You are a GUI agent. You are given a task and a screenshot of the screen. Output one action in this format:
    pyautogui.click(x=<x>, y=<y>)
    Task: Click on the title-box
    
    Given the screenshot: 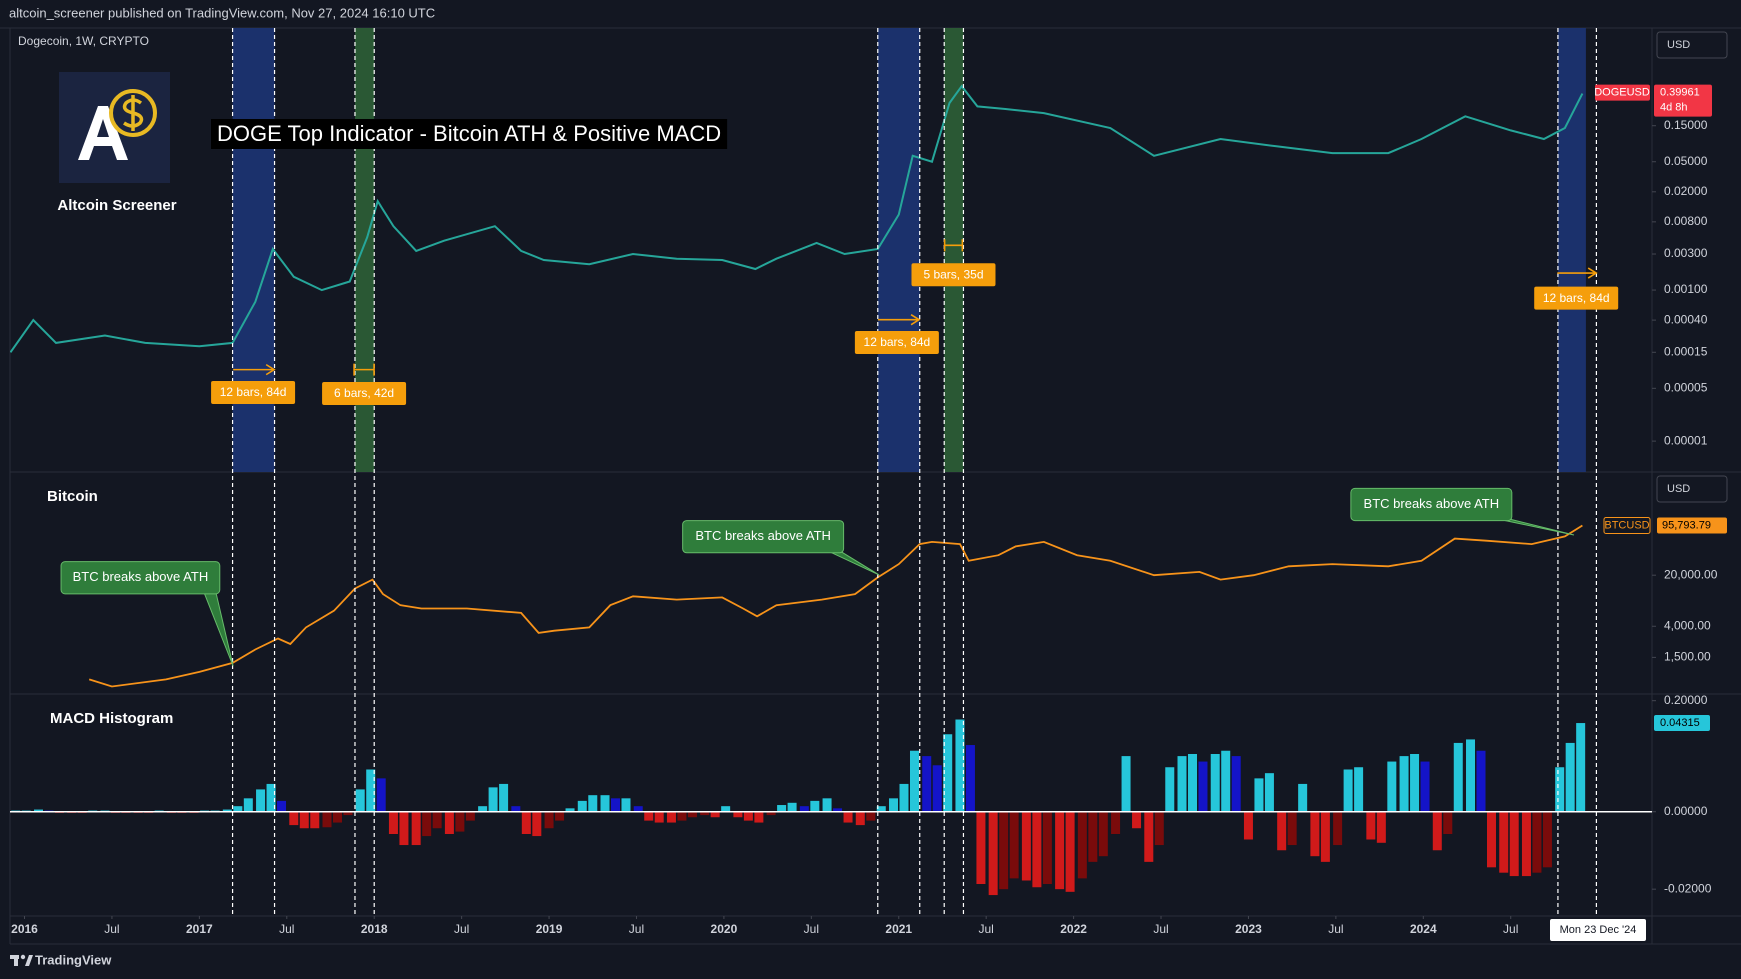 What is the action you would take?
    pyautogui.click(x=469, y=134)
    